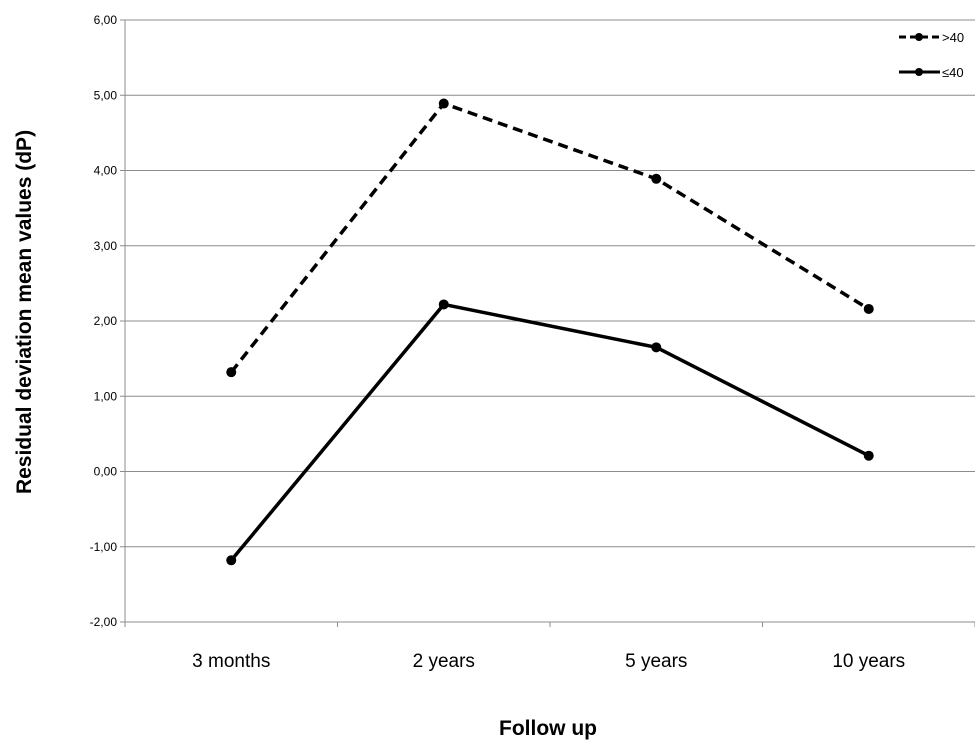  I want to click on x-tick-label: 2 years, so click(444, 661).